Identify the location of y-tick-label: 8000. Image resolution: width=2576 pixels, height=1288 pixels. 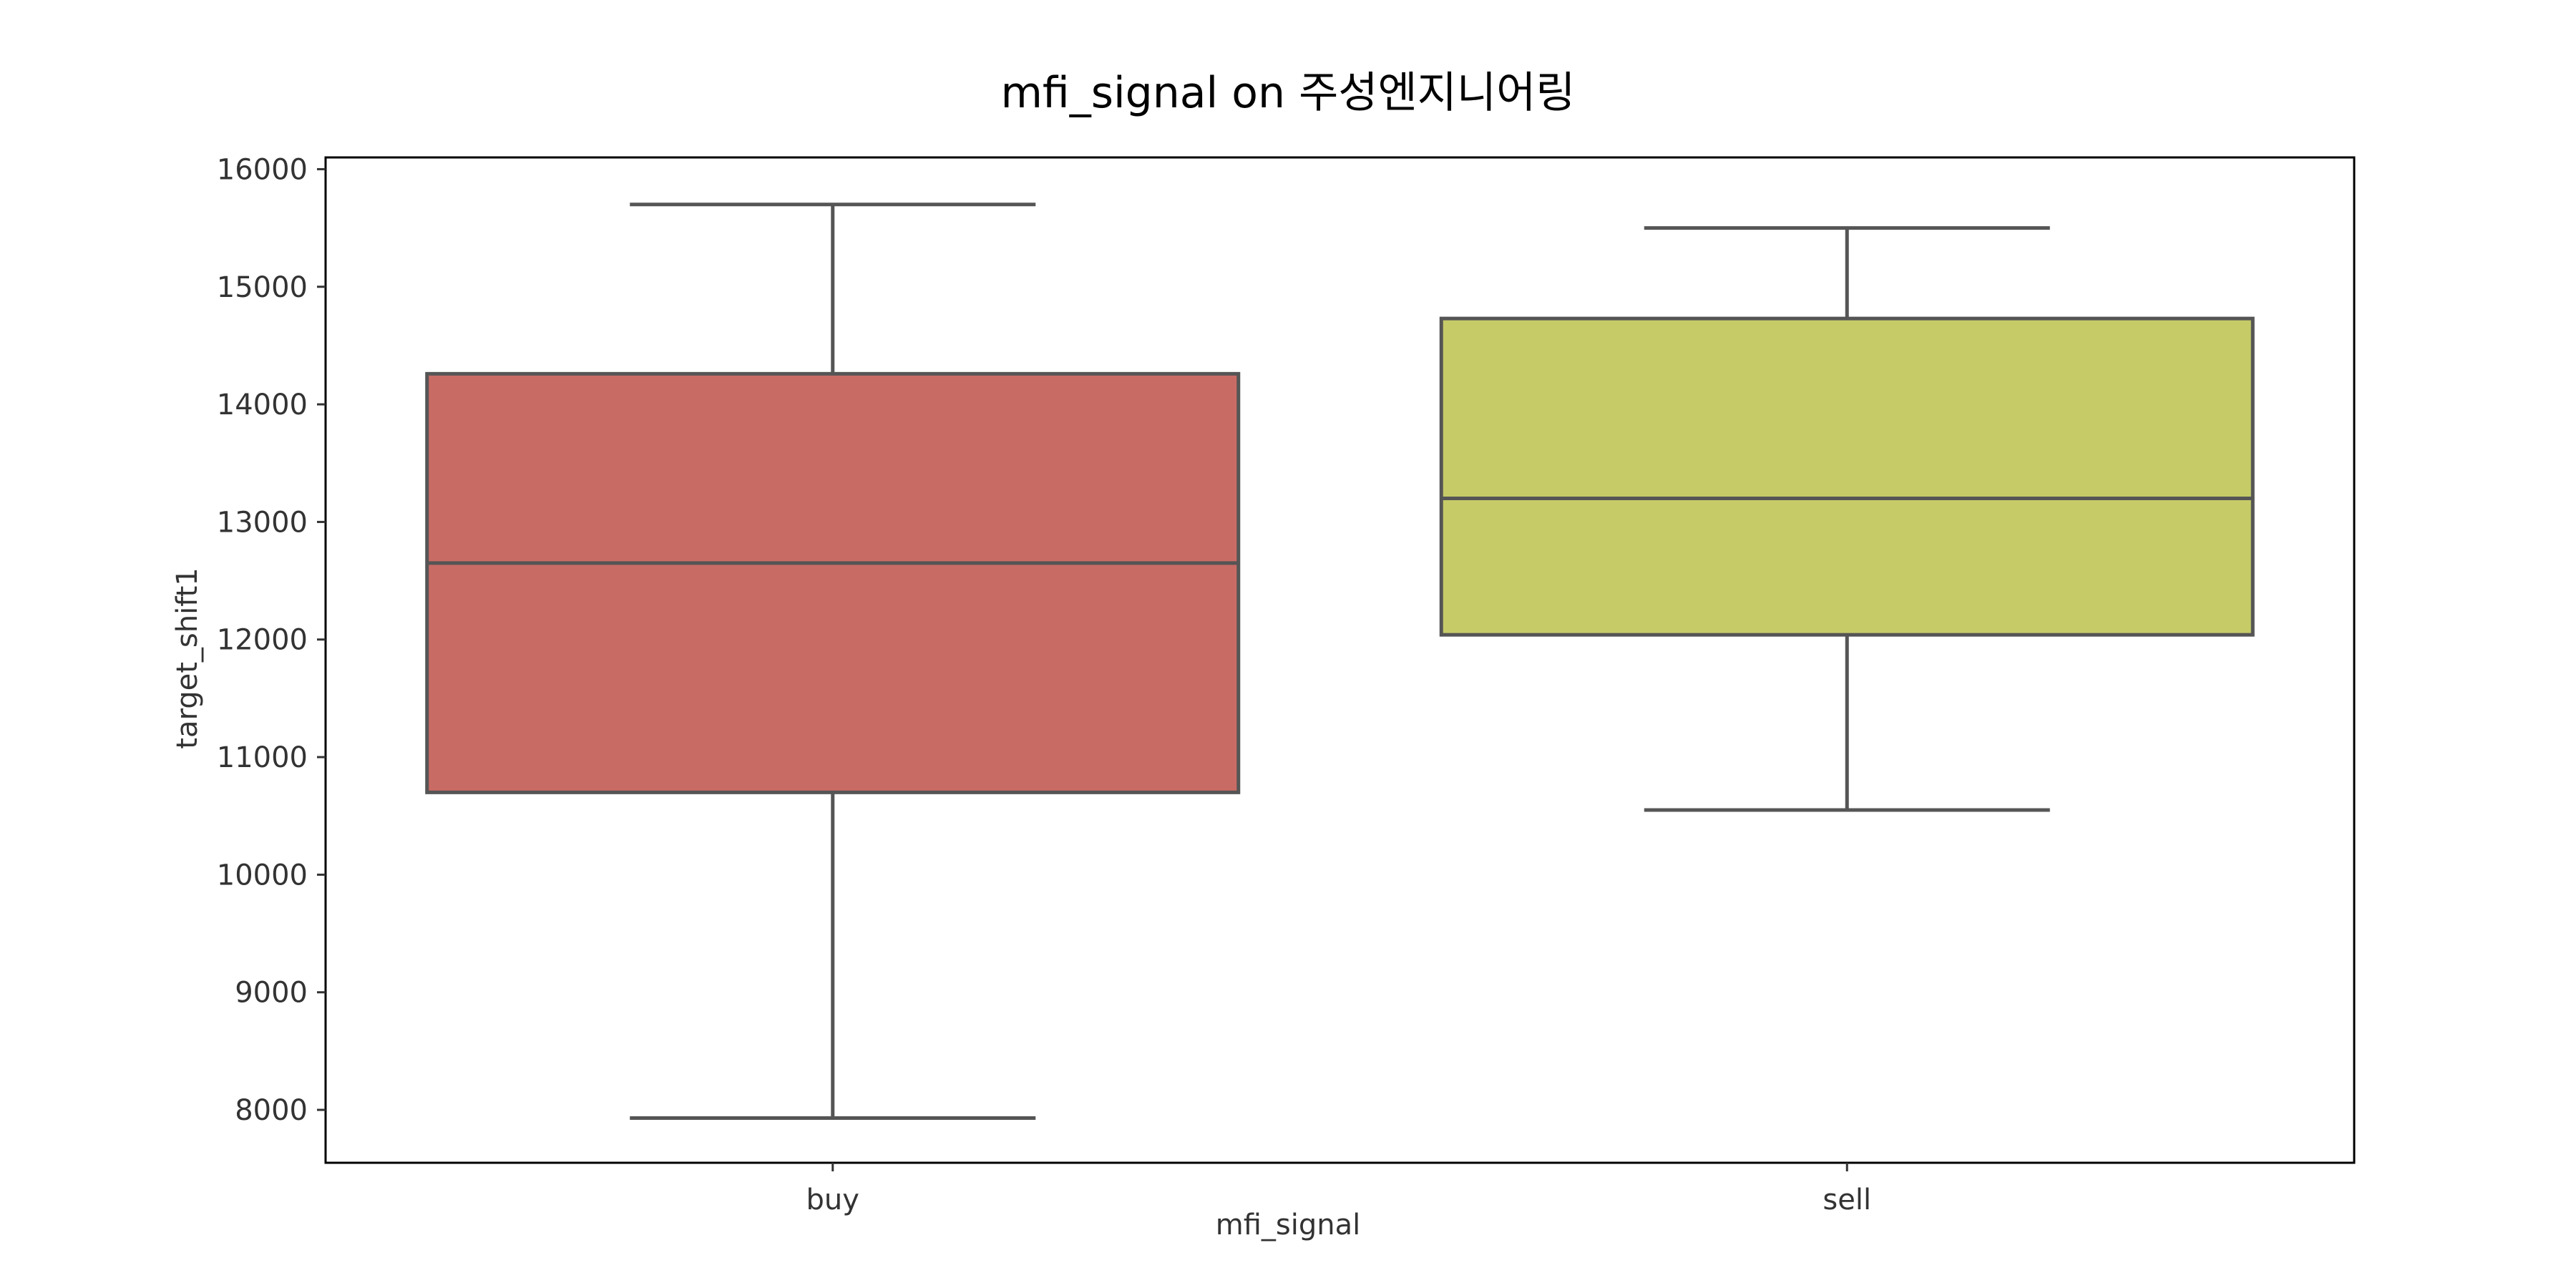
(271, 1110).